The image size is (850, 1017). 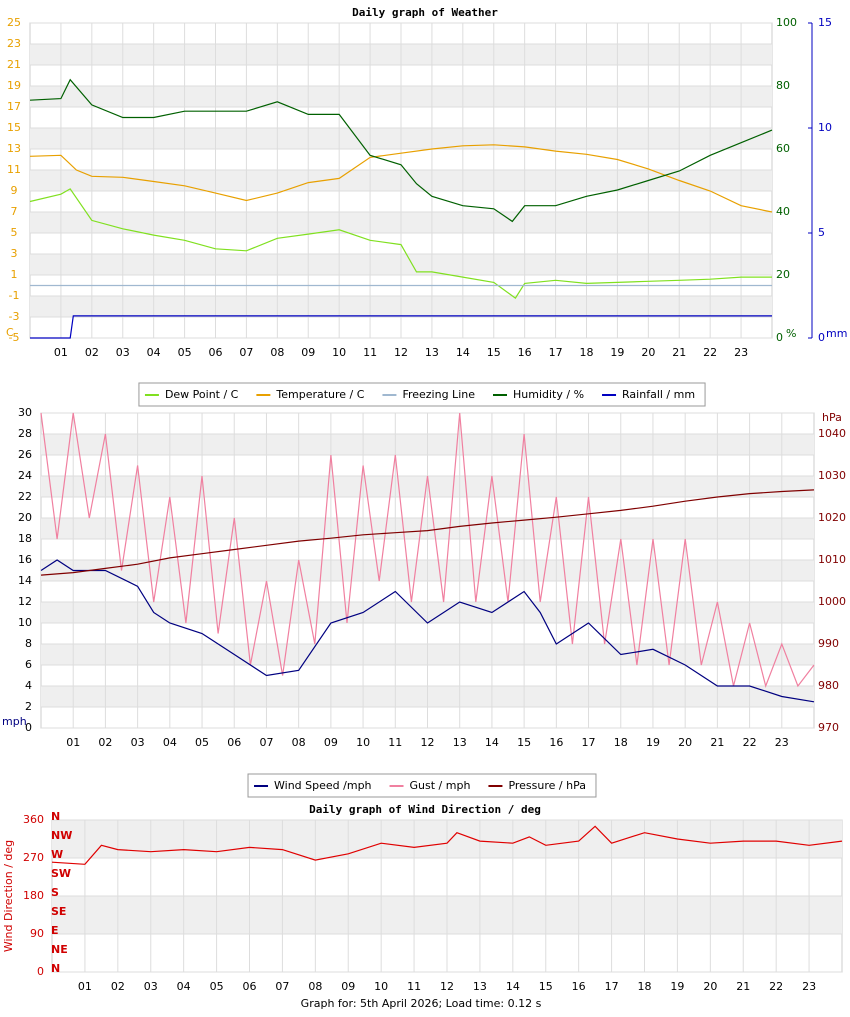 I want to click on compass-label: S, so click(x=55, y=892).